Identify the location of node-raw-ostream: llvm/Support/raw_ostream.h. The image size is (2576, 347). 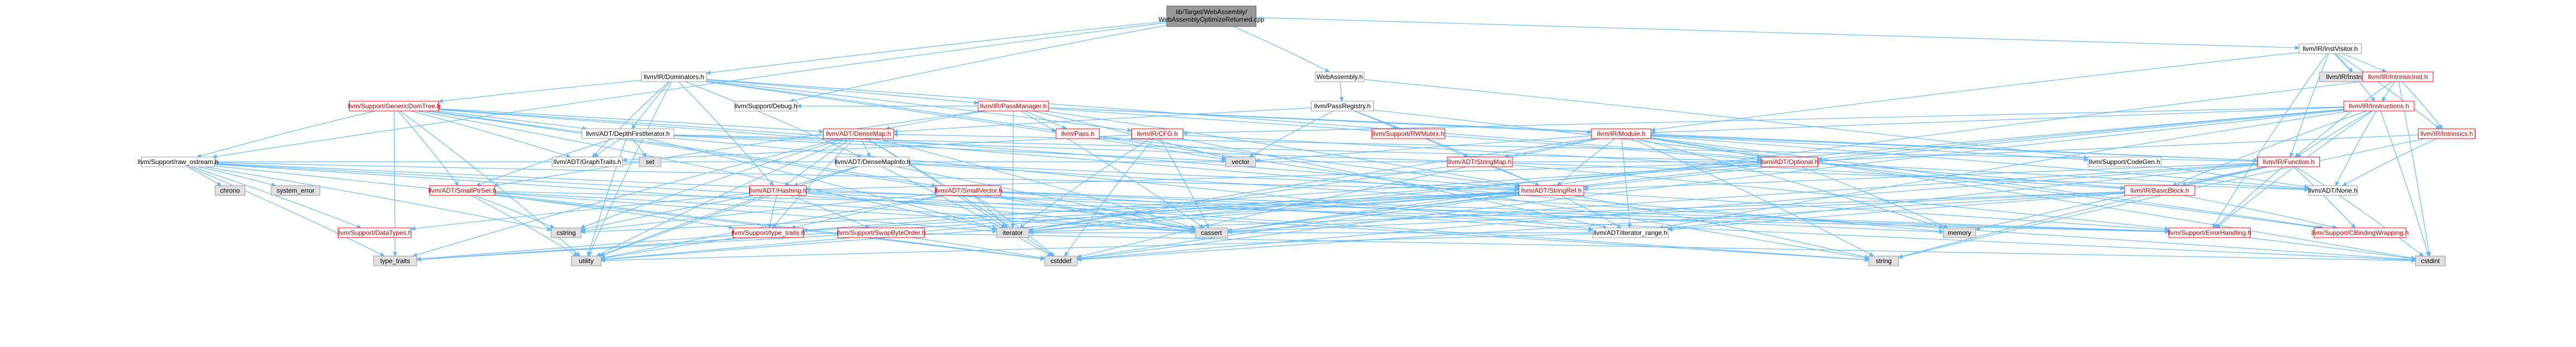
(178, 161).